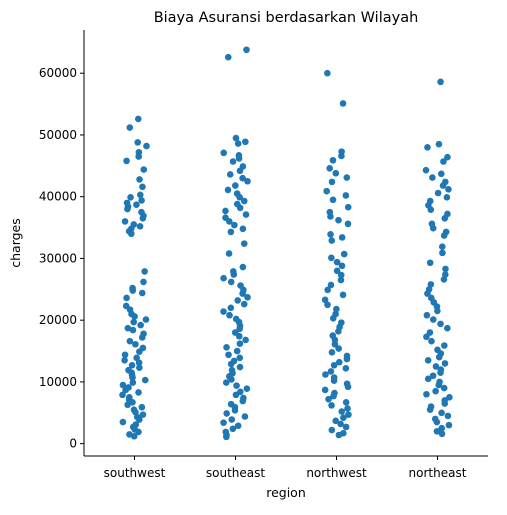  What do you see at coordinates (437, 258) in the screenshot?
I see `series-northeast` at bounding box center [437, 258].